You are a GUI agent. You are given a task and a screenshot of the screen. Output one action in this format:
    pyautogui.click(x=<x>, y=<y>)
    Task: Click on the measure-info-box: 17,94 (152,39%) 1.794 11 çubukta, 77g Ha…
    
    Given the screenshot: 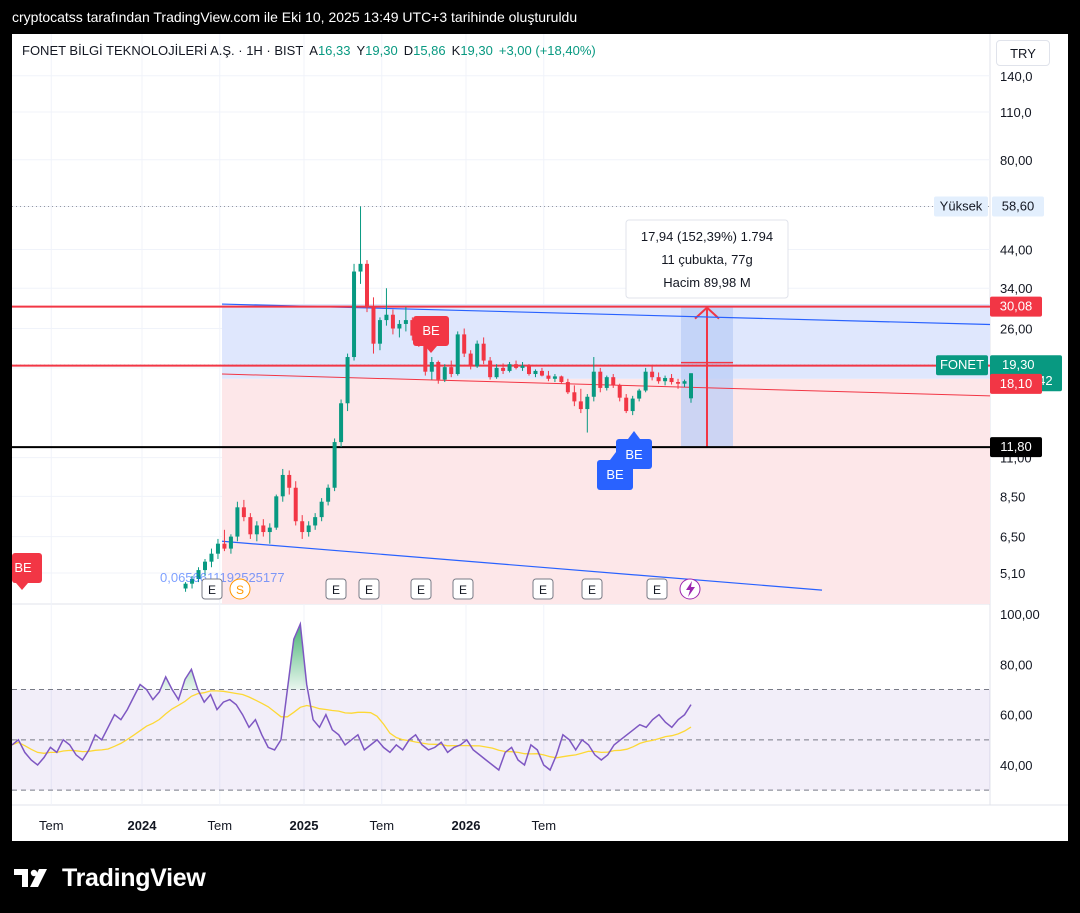 What is the action you would take?
    pyautogui.click(x=707, y=259)
    